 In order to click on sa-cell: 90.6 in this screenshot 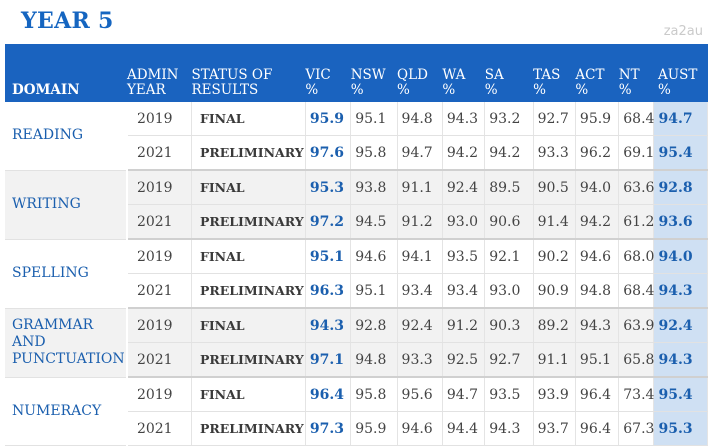, I will do `click(509, 222)`.